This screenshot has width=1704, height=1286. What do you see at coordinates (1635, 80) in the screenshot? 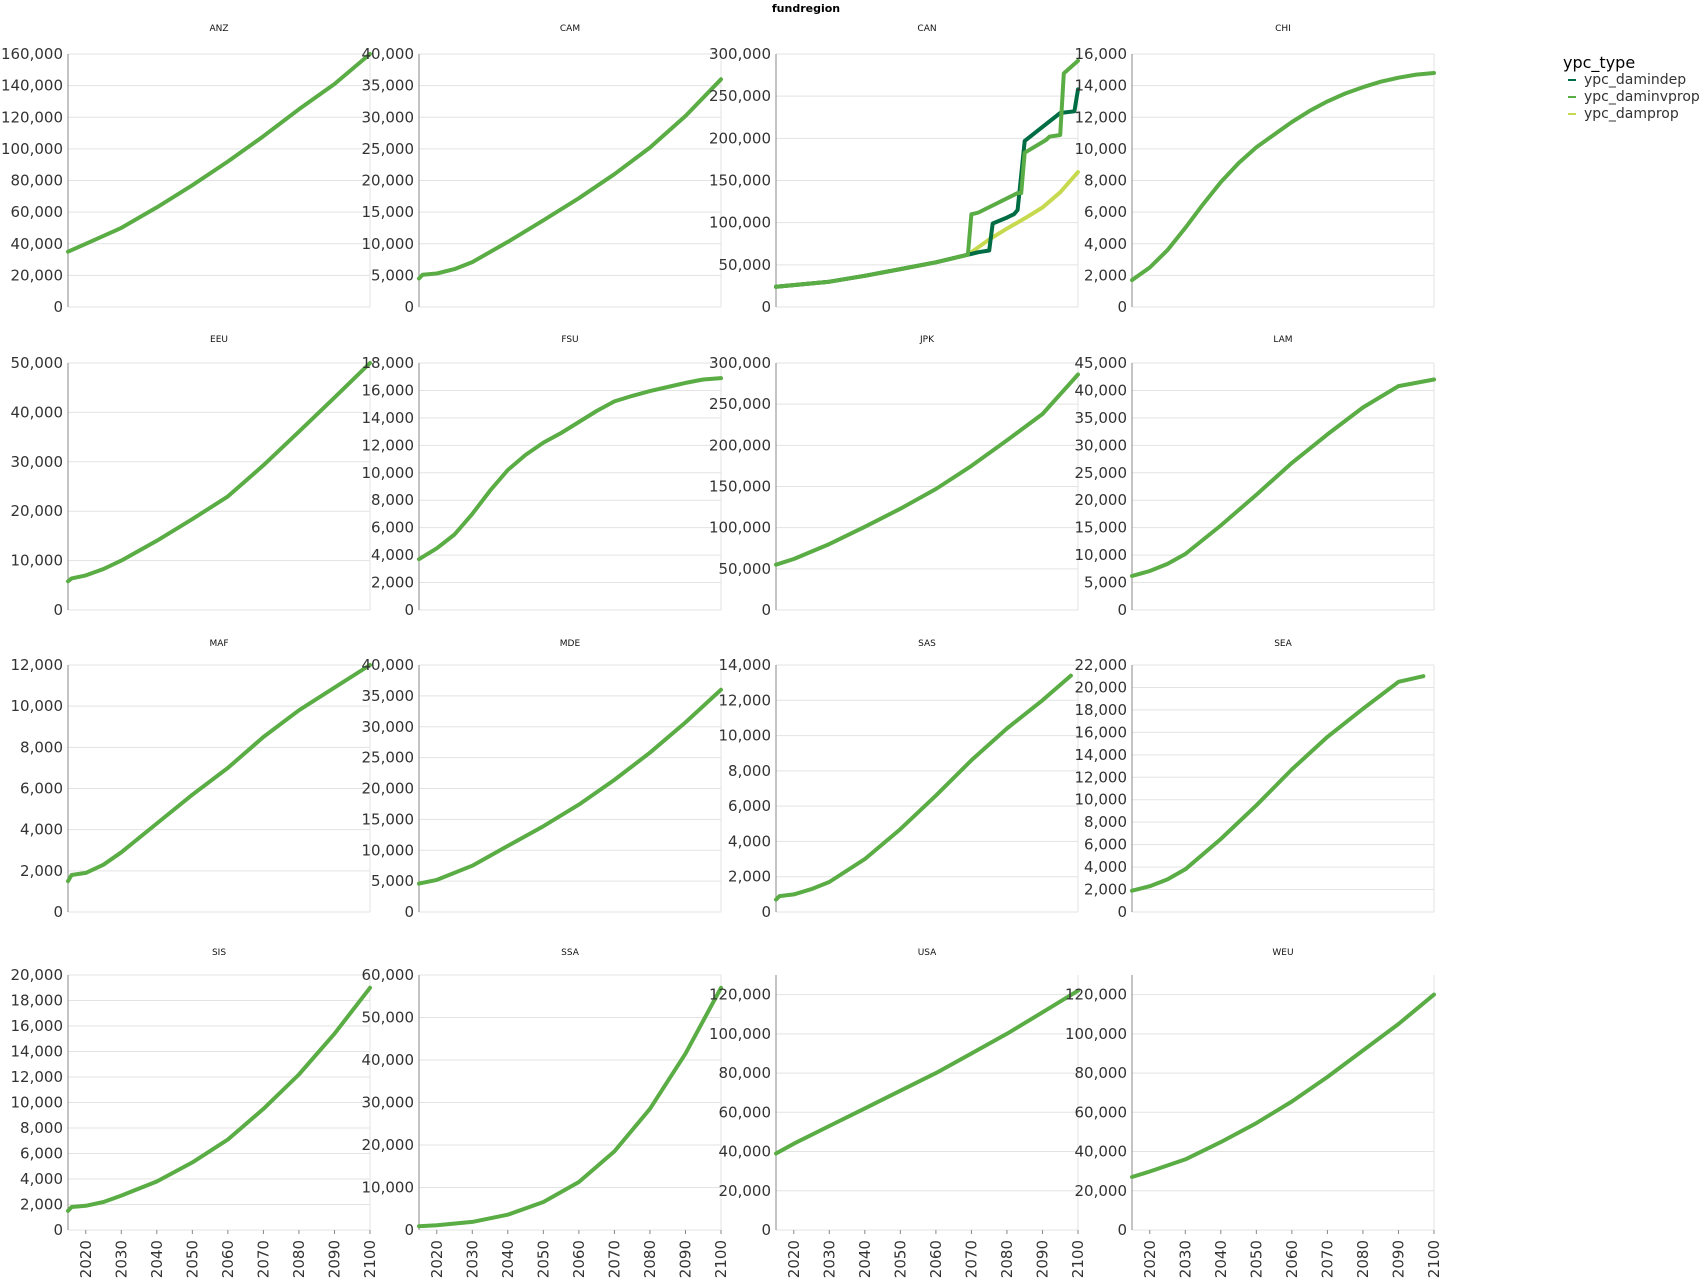
I see `legend-label: ypc_damindep` at bounding box center [1635, 80].